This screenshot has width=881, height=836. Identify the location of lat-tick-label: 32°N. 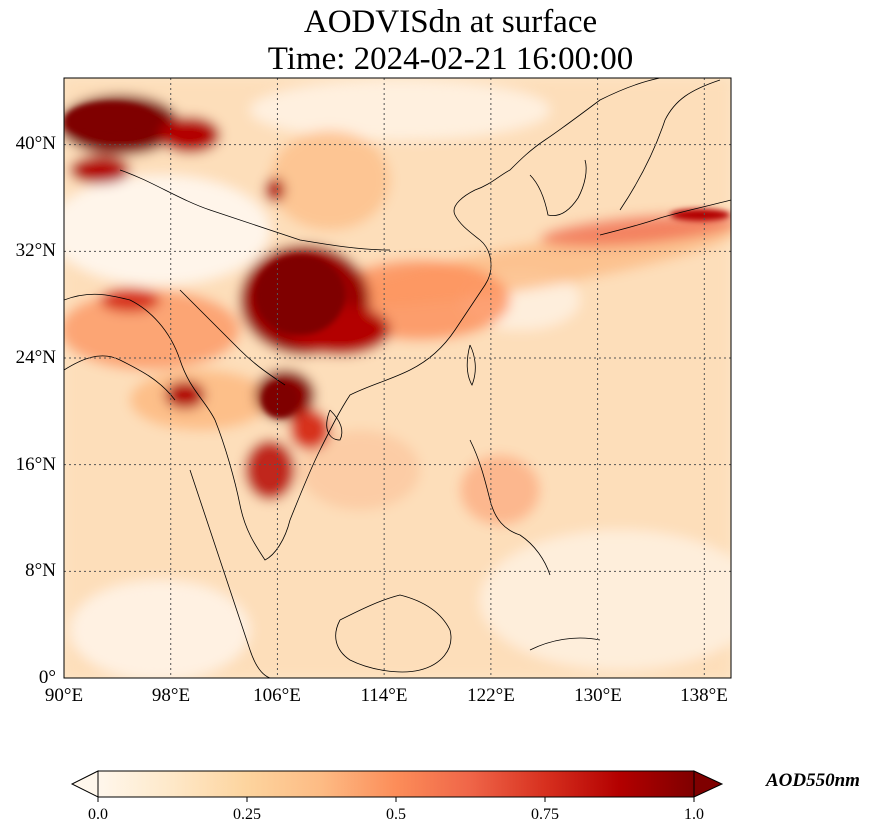
(35, 250).